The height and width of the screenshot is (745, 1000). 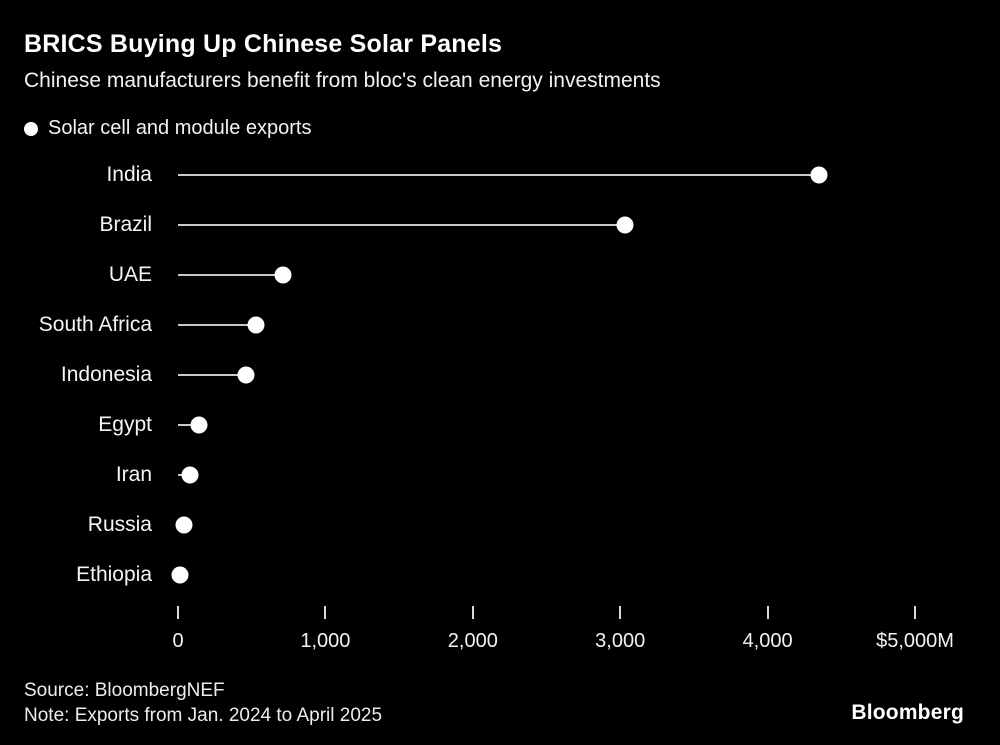 I want to click on chart-row: South Africa, so click(x=469, y=325).